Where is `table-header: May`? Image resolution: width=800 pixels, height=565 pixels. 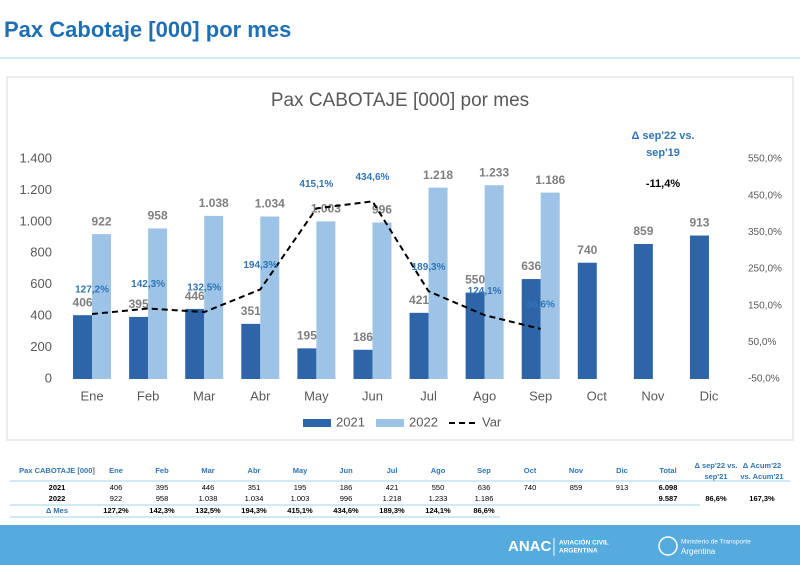
table-header: May is located at coordinates (300, 470).